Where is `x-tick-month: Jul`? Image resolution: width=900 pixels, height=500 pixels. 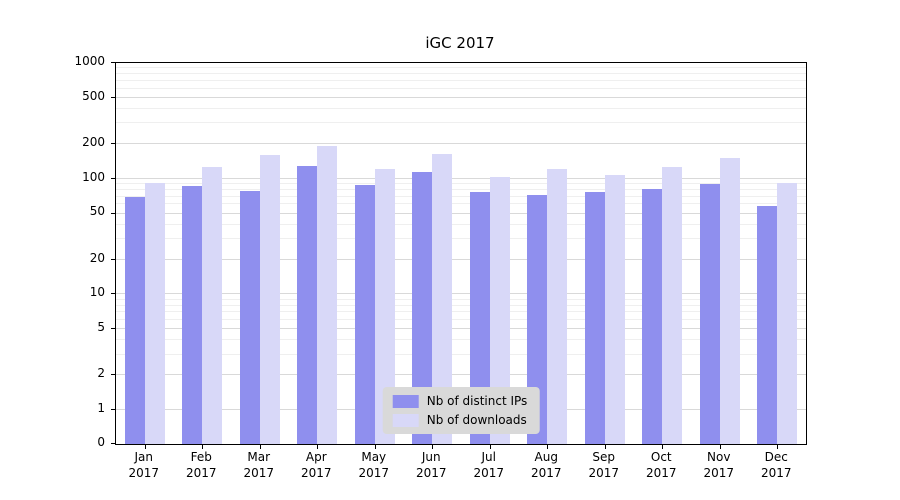
x-tick-month: Jul is located at coordinates (488, 457).